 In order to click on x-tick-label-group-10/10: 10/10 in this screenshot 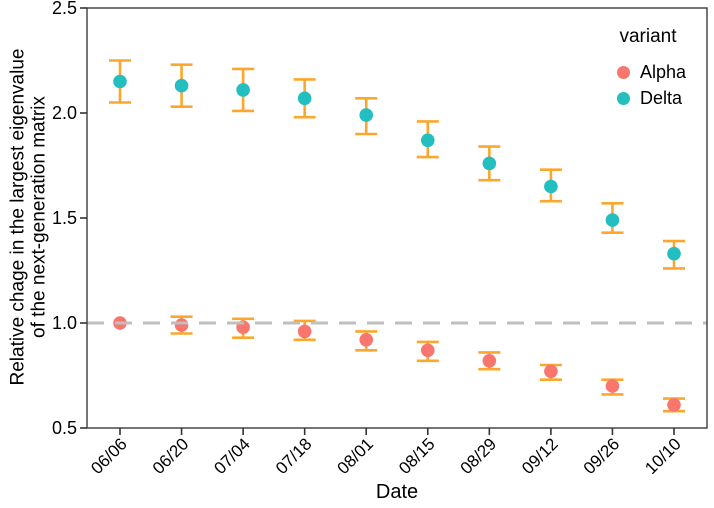, I will do `click(663, 456)`.